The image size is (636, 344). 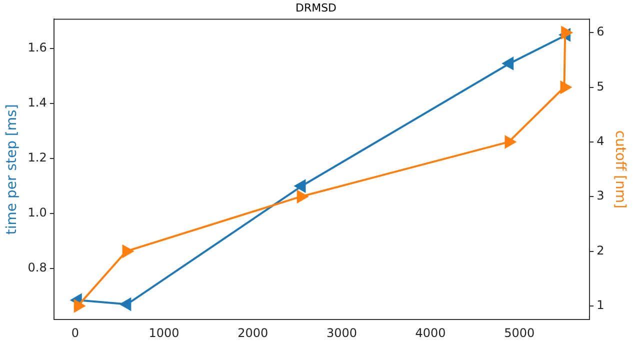 What do you see at coordinates (316, 7) in the screenshot?
I see `chart-title: DRMSD` at bounding box center [316, 7].